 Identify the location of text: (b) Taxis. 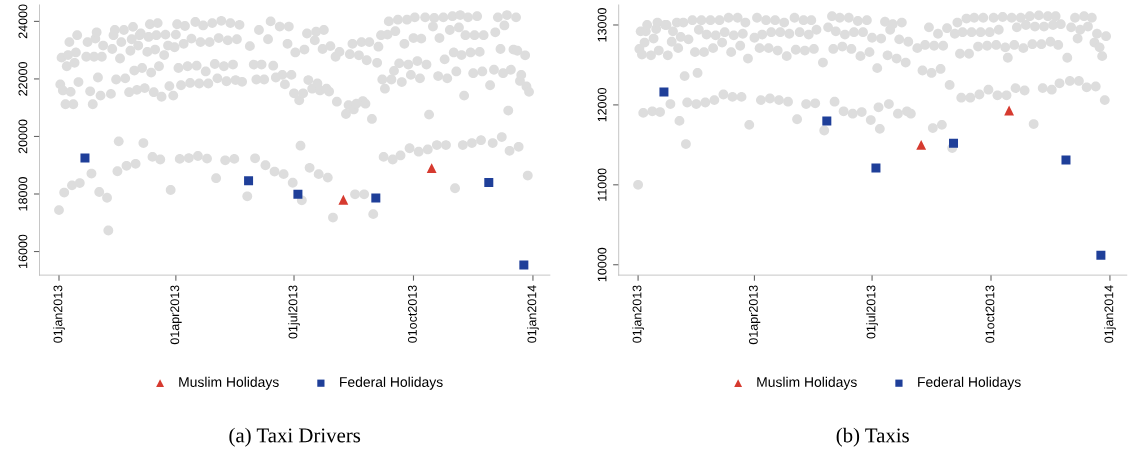
(872, 437).